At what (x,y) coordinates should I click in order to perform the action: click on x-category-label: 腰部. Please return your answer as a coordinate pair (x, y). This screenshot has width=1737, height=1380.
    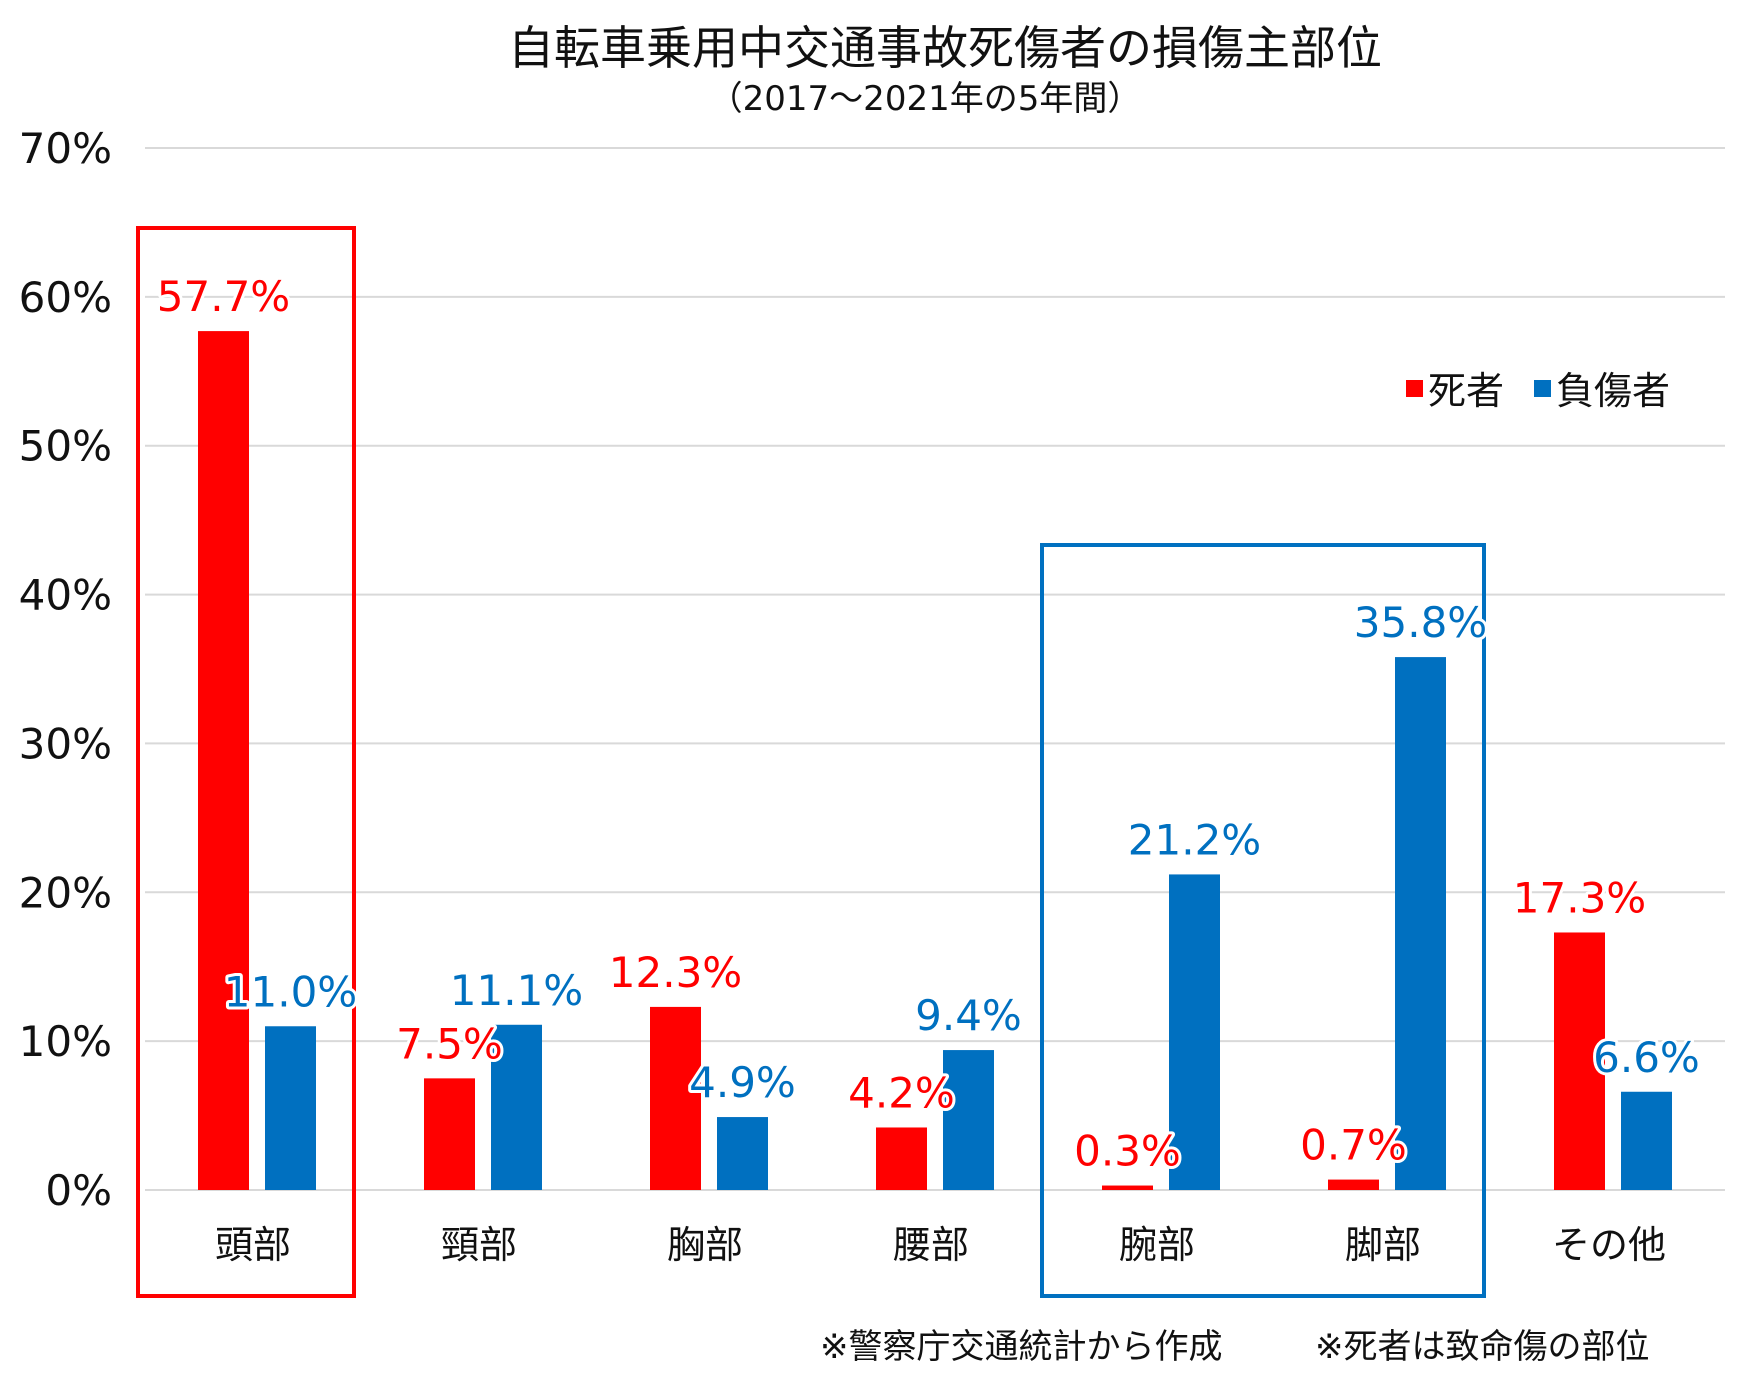
    Looking at the image, I should click on (931, 1245).